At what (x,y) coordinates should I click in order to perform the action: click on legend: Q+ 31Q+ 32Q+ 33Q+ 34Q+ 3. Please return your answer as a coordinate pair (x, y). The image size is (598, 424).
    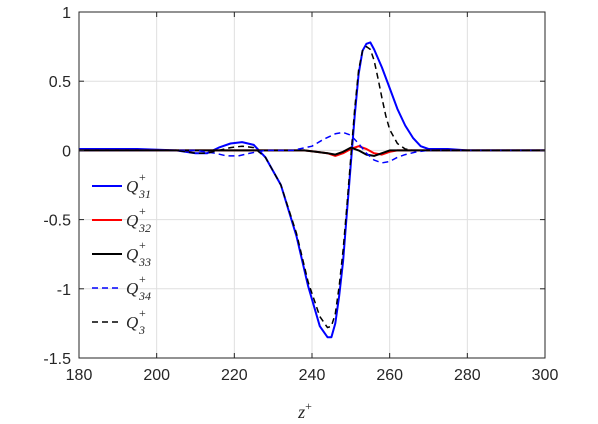
    Looking at the image, I should click on (121, 253).